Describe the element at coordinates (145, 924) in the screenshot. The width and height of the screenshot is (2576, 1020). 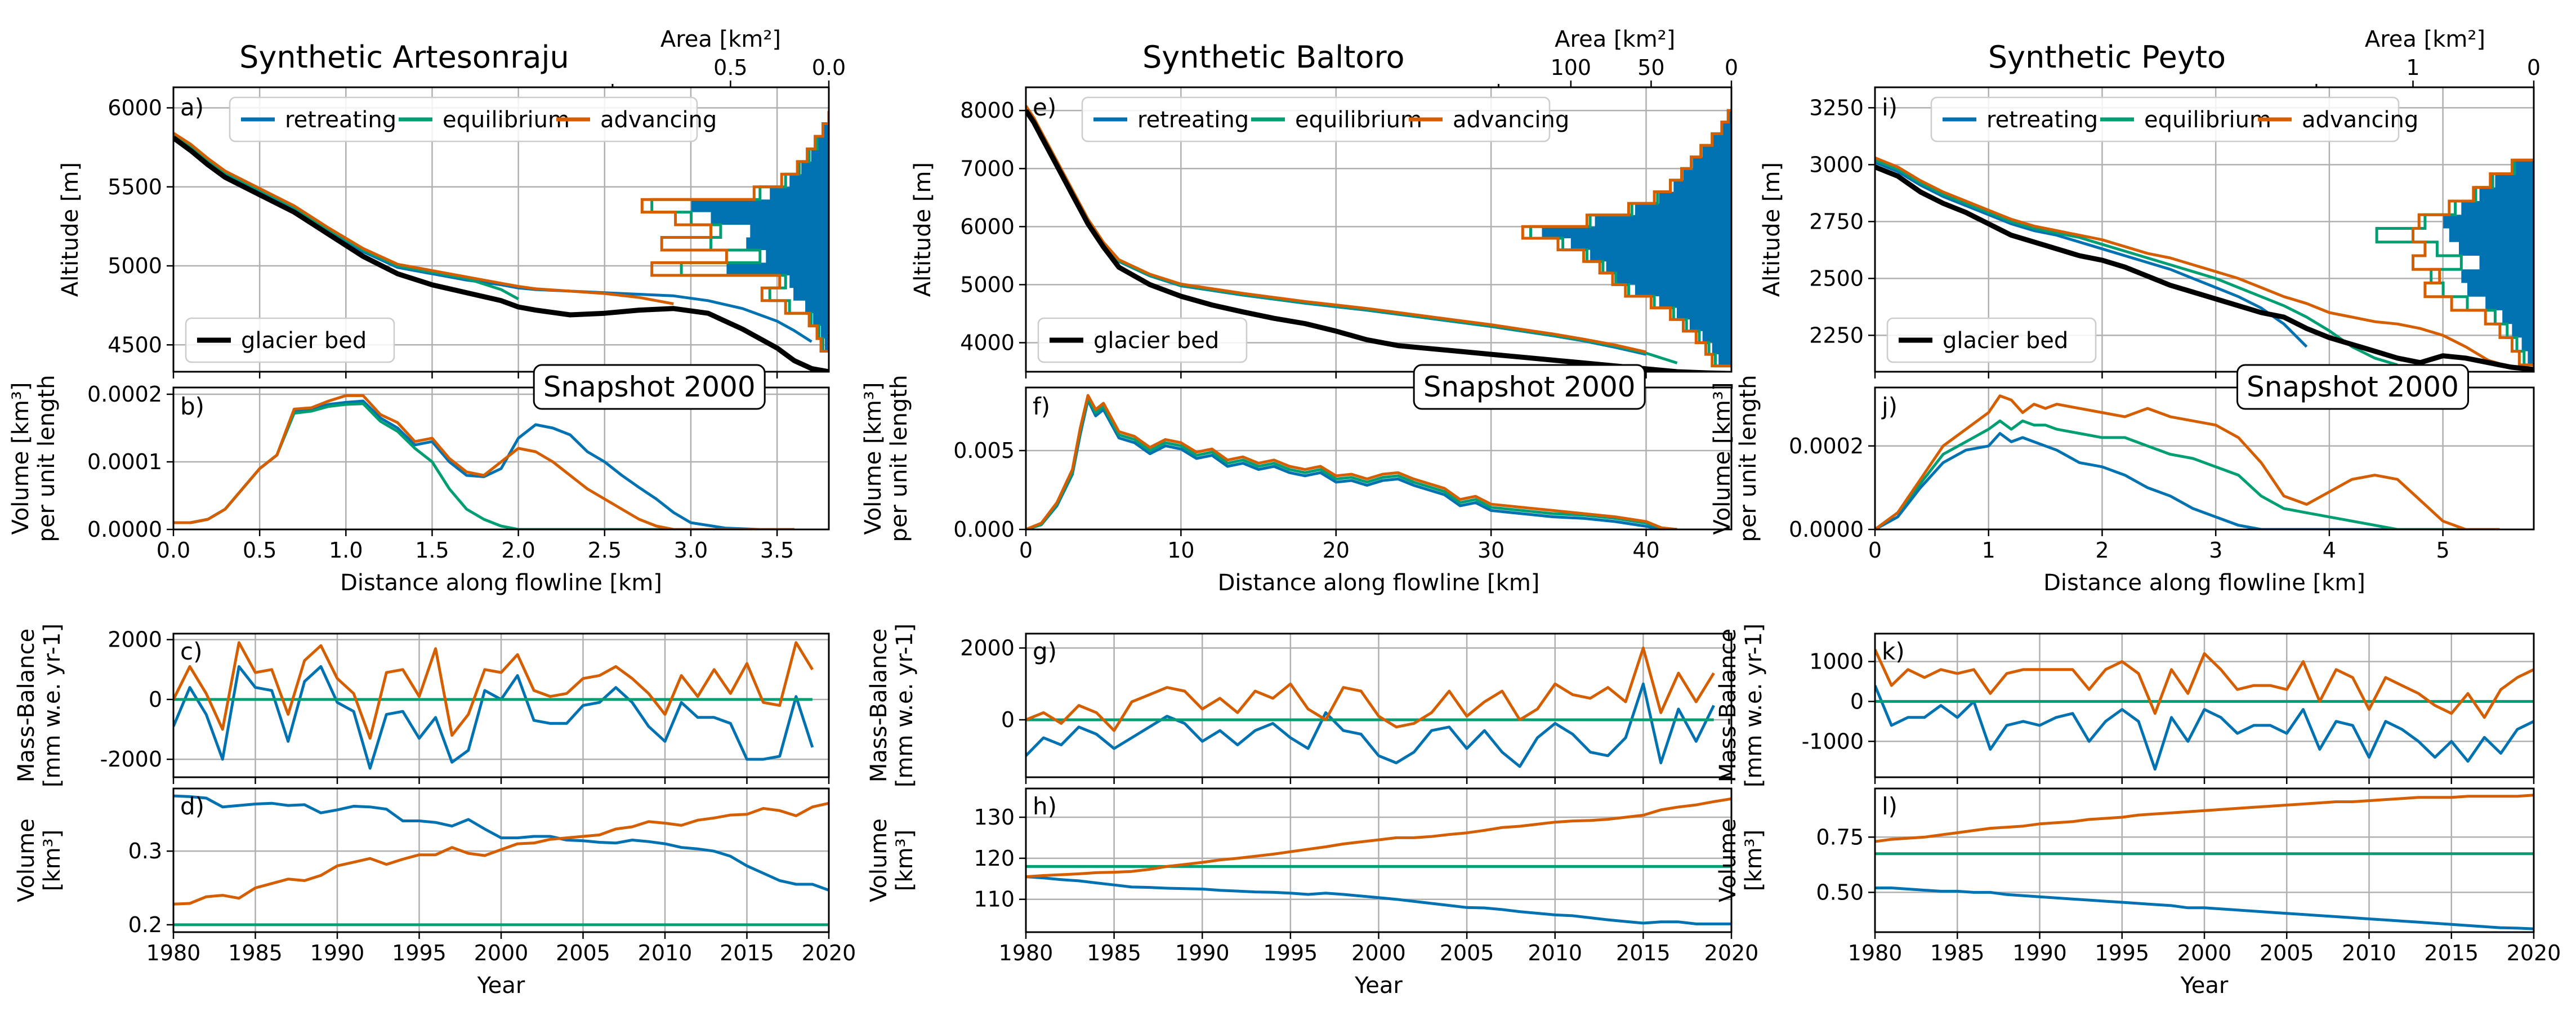
I see `y-tick-label: 0.2` at that location.